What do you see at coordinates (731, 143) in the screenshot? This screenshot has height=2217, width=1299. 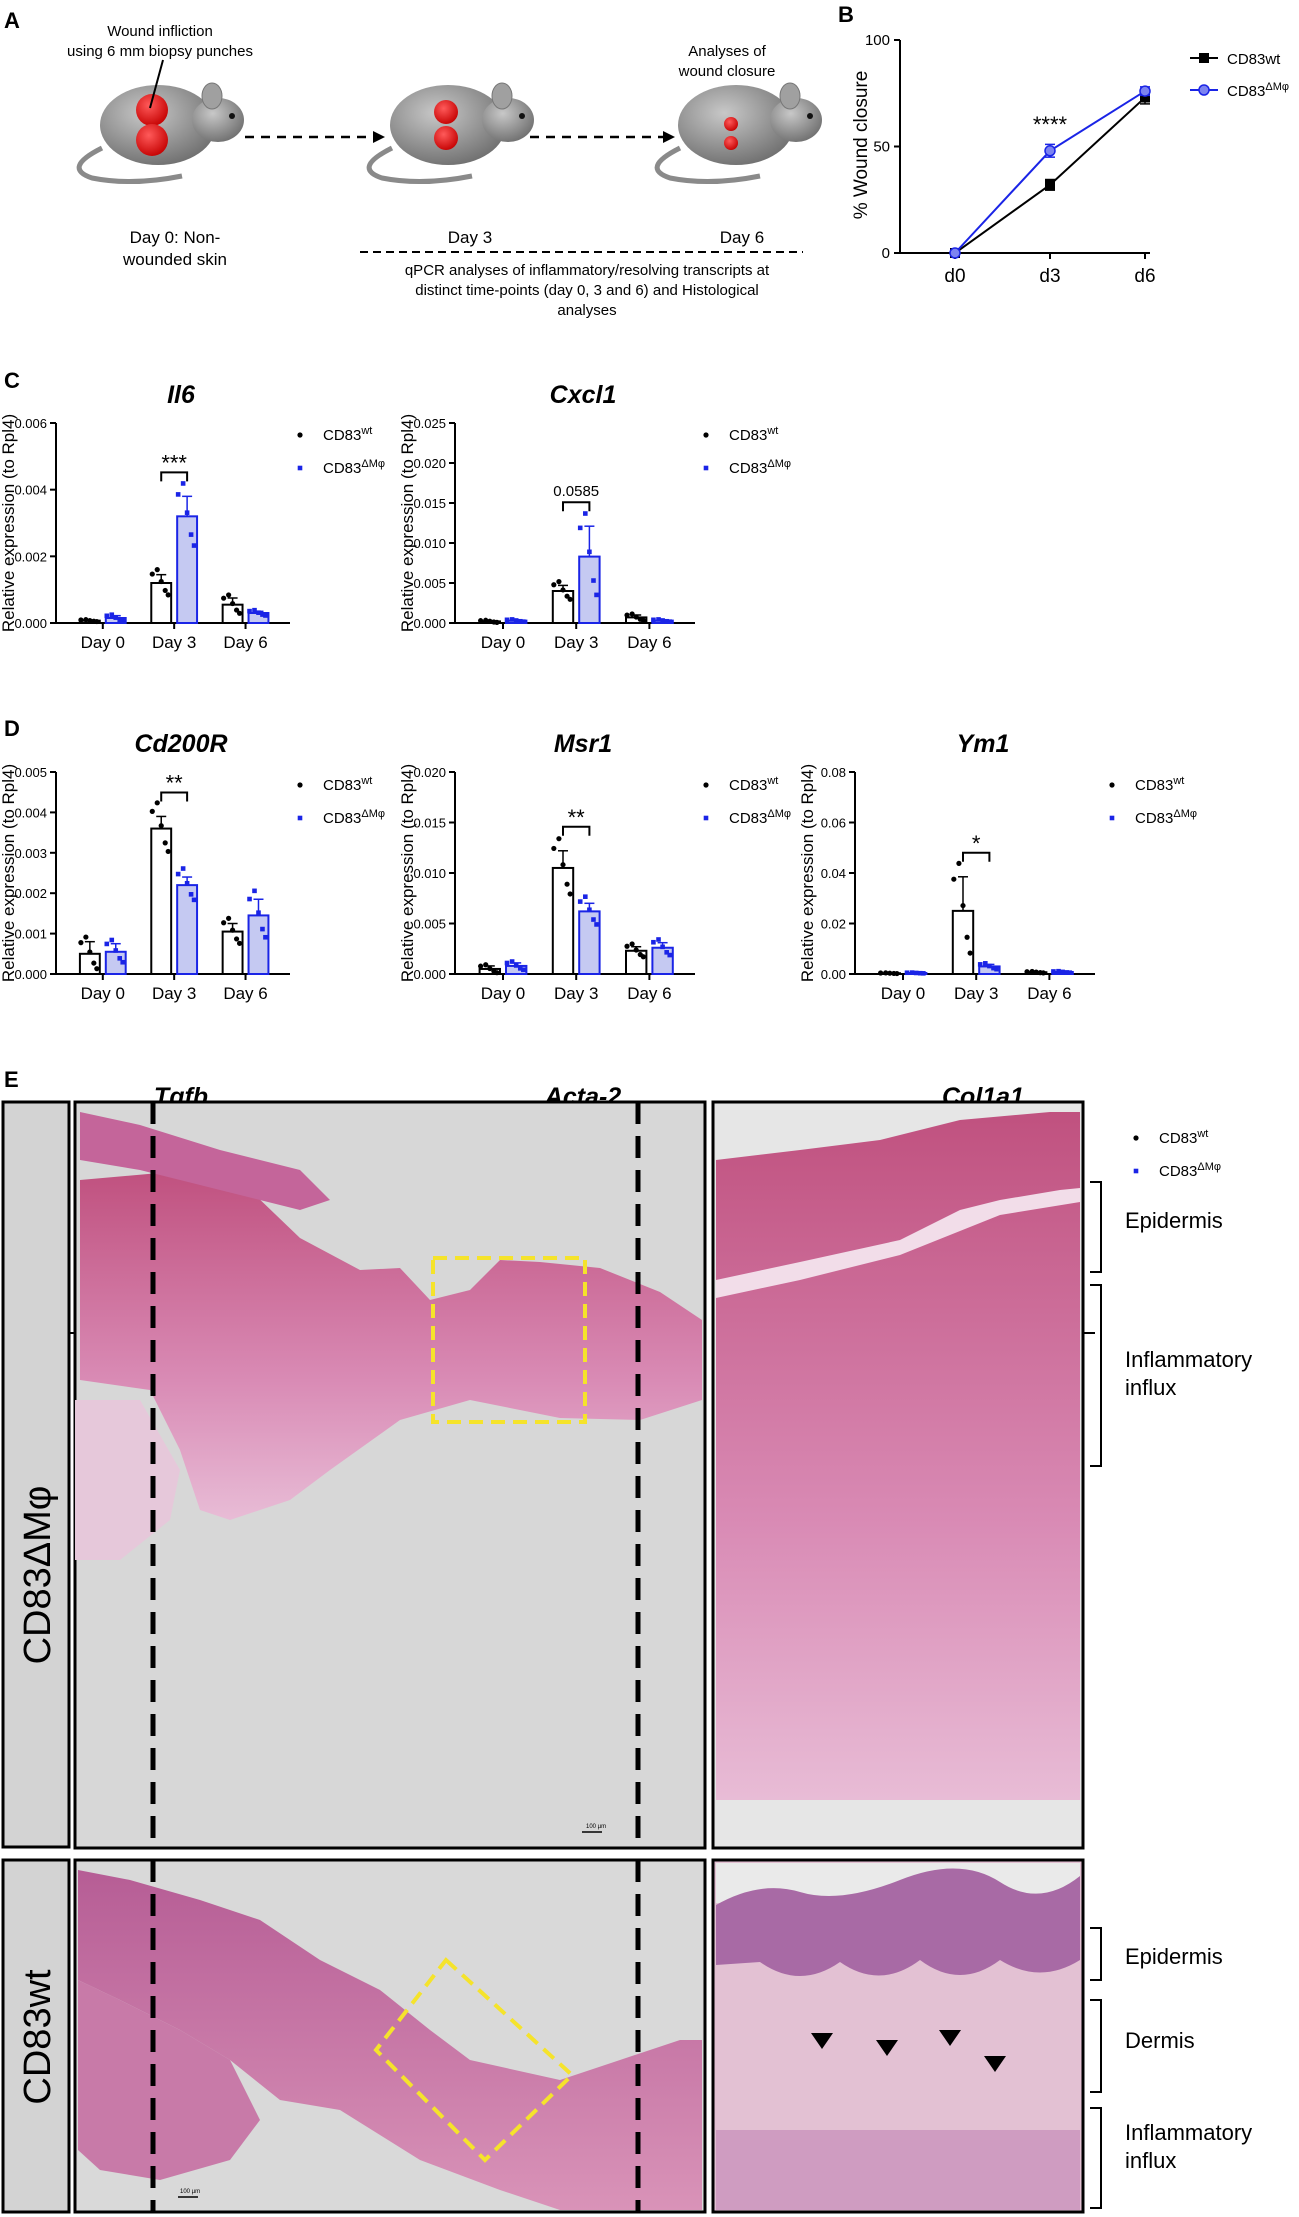 I see `wound-icon` at bounding box center [731, 143].